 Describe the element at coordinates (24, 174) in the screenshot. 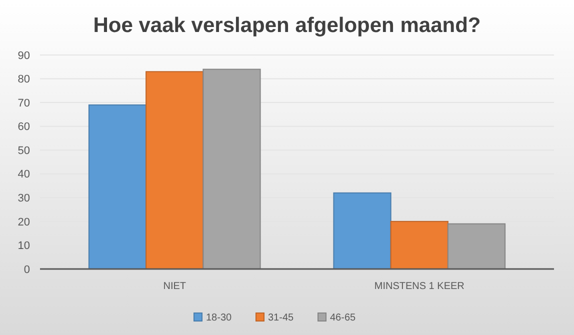

I see `y-tick-label: 40` at that location.